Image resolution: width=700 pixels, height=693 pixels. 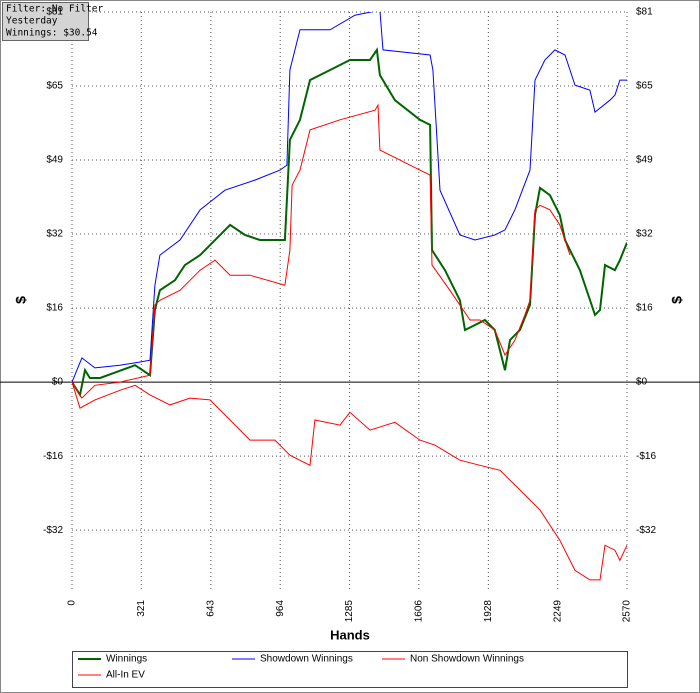 What do you see at coordinates (54, 234) in the screenshot?
I see `y-tick-label: $32` at bounding box center [54, 234].